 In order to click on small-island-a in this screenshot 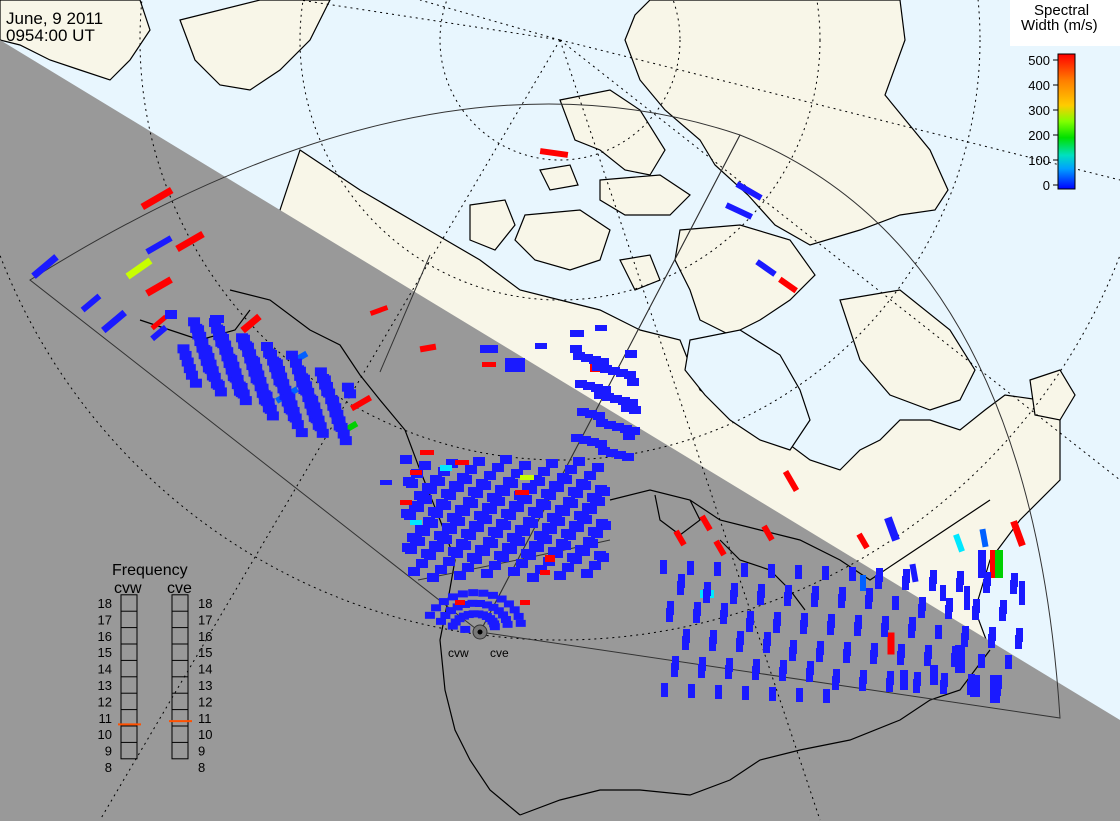, I will do `click(559, 177)`.